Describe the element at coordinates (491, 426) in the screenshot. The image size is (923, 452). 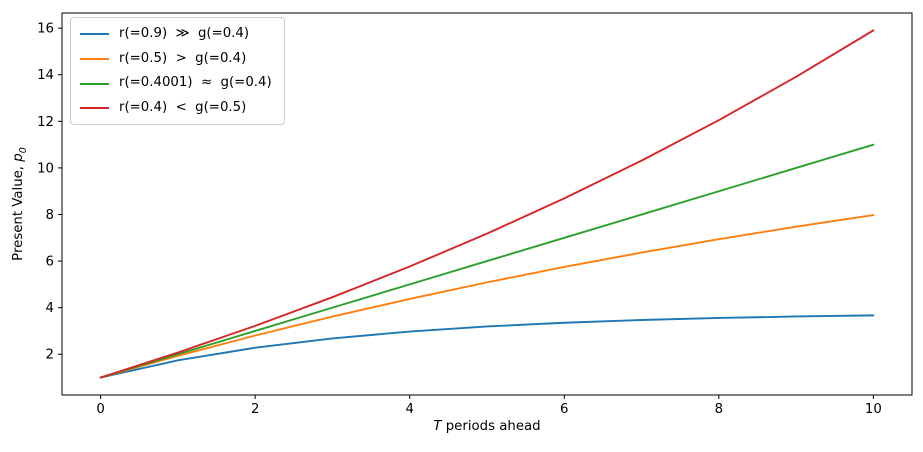
I see `x-axis-label-text: periods ahead` at that location.